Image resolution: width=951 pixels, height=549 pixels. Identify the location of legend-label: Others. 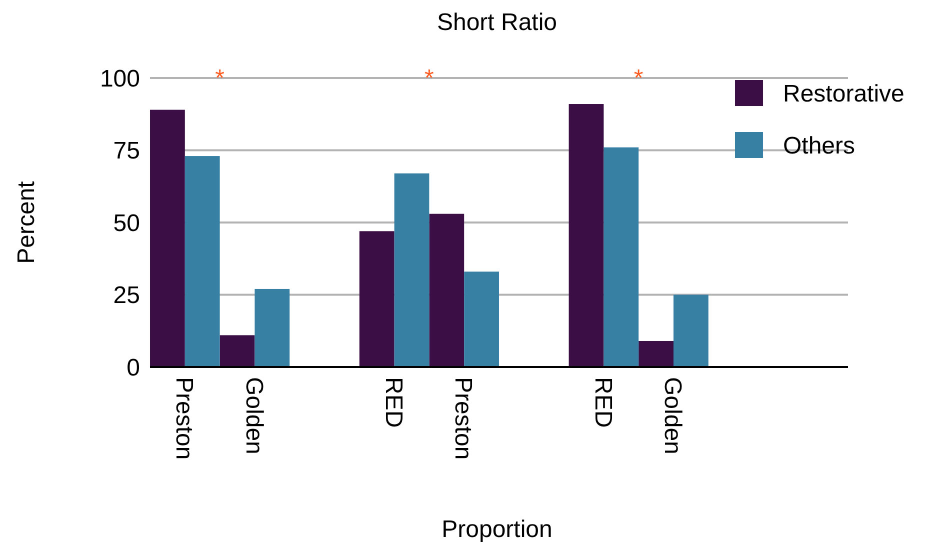
(819, 146).